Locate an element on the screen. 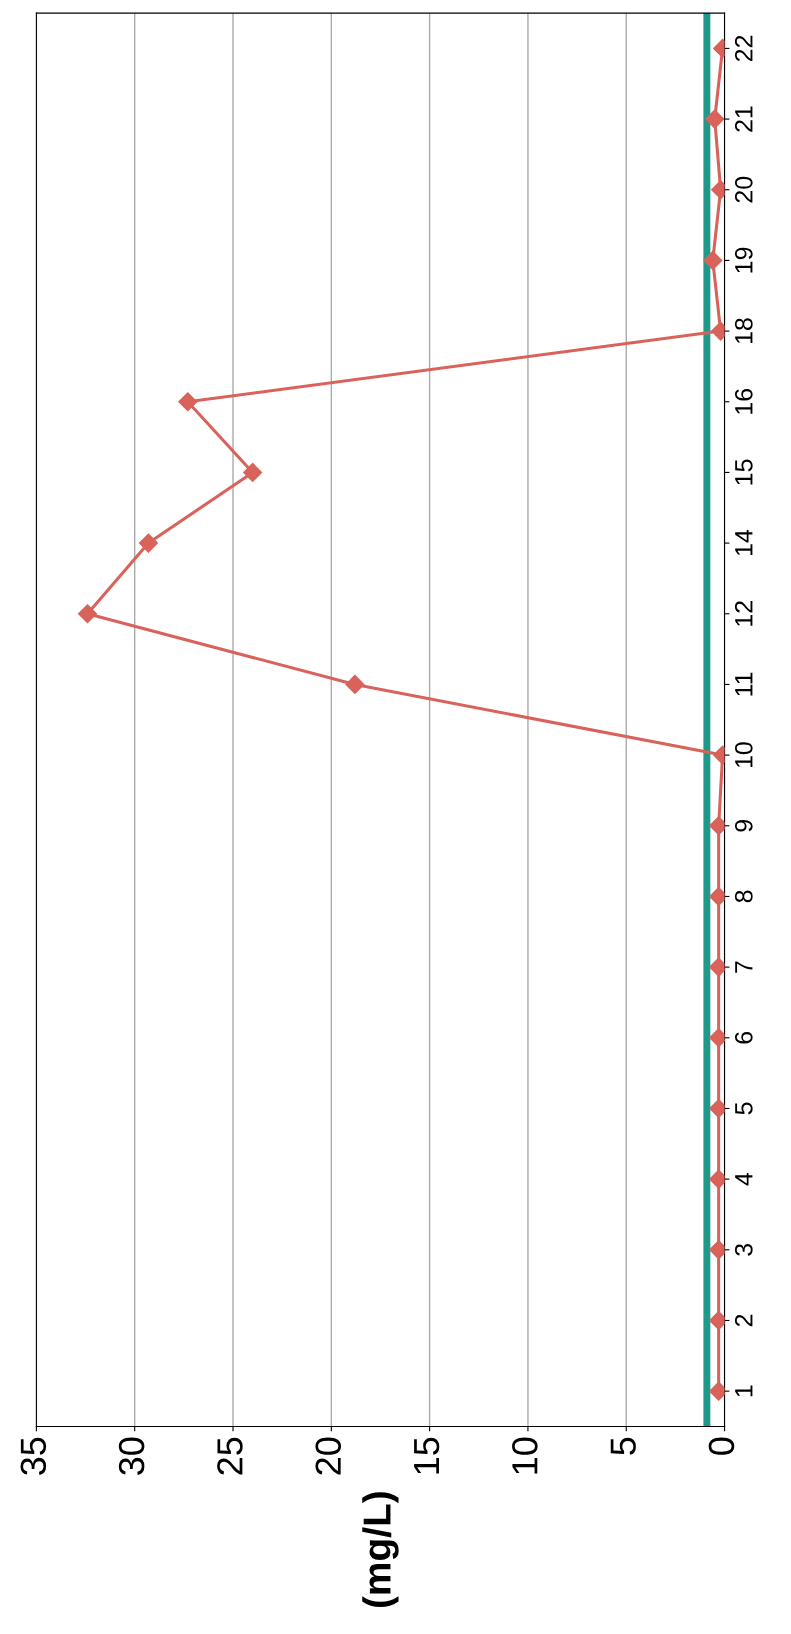 The height and width of the screenshot is (1634, 791). y-tick-label: 3 is located at coordinates (743, 1249).